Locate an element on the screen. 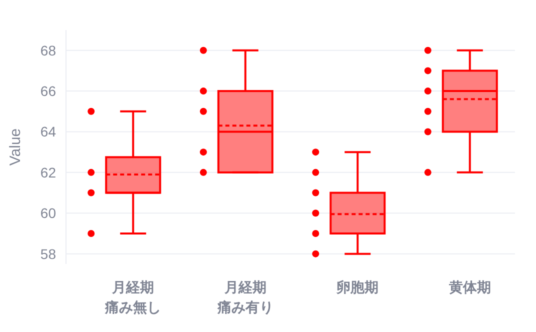  y-axis-title: Value is located at coordinates (15, 147).